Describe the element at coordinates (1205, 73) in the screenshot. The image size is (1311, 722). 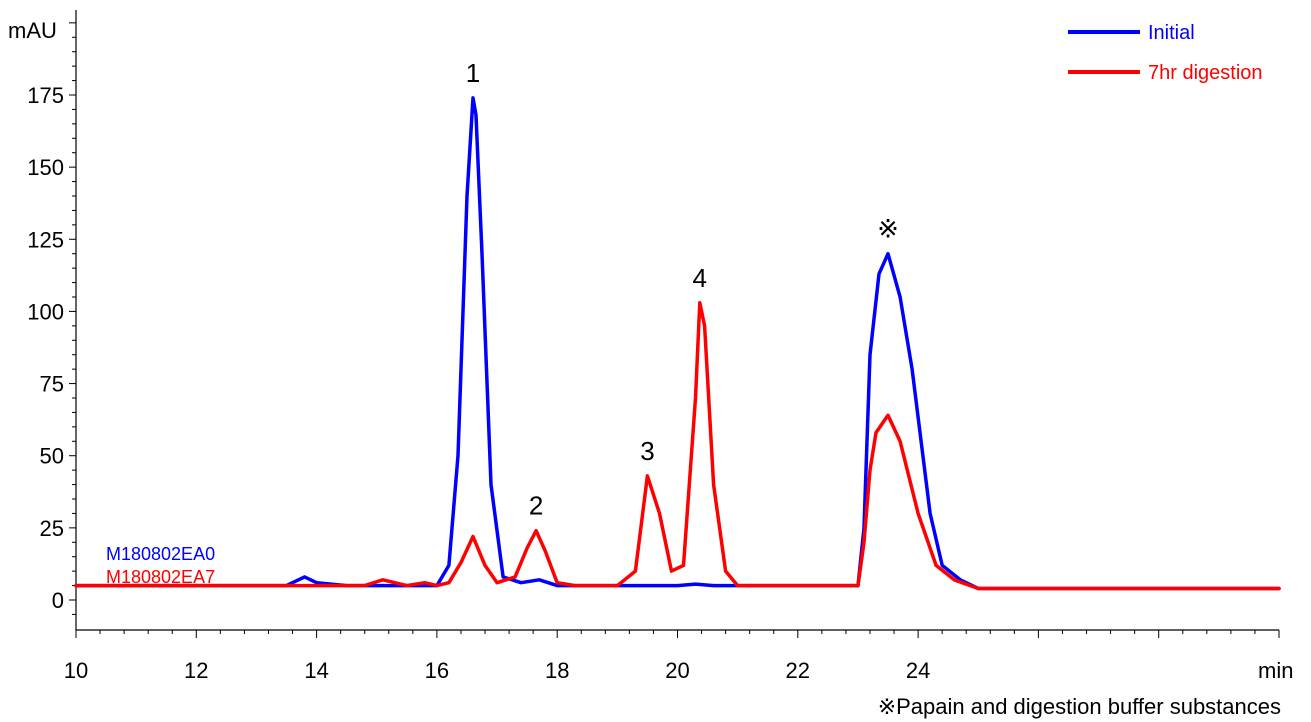
I see `legend-label: 7hr digestion` at that location.